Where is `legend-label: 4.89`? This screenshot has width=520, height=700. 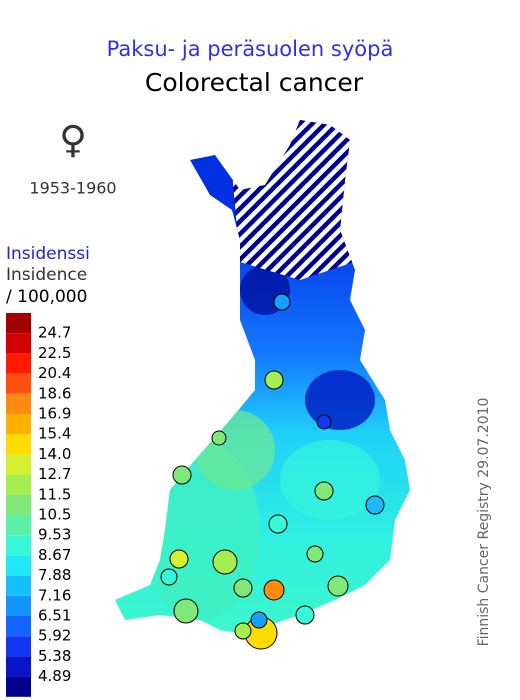
legend-label: 4.89 is located at coordinates (54, 676).